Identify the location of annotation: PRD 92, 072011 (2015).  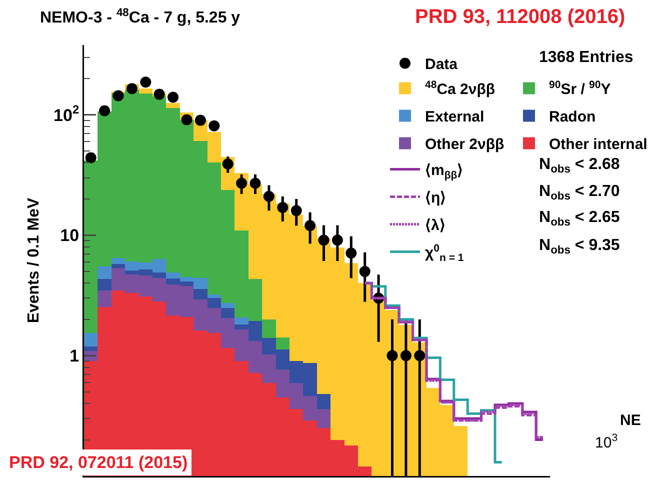
(98, 462).